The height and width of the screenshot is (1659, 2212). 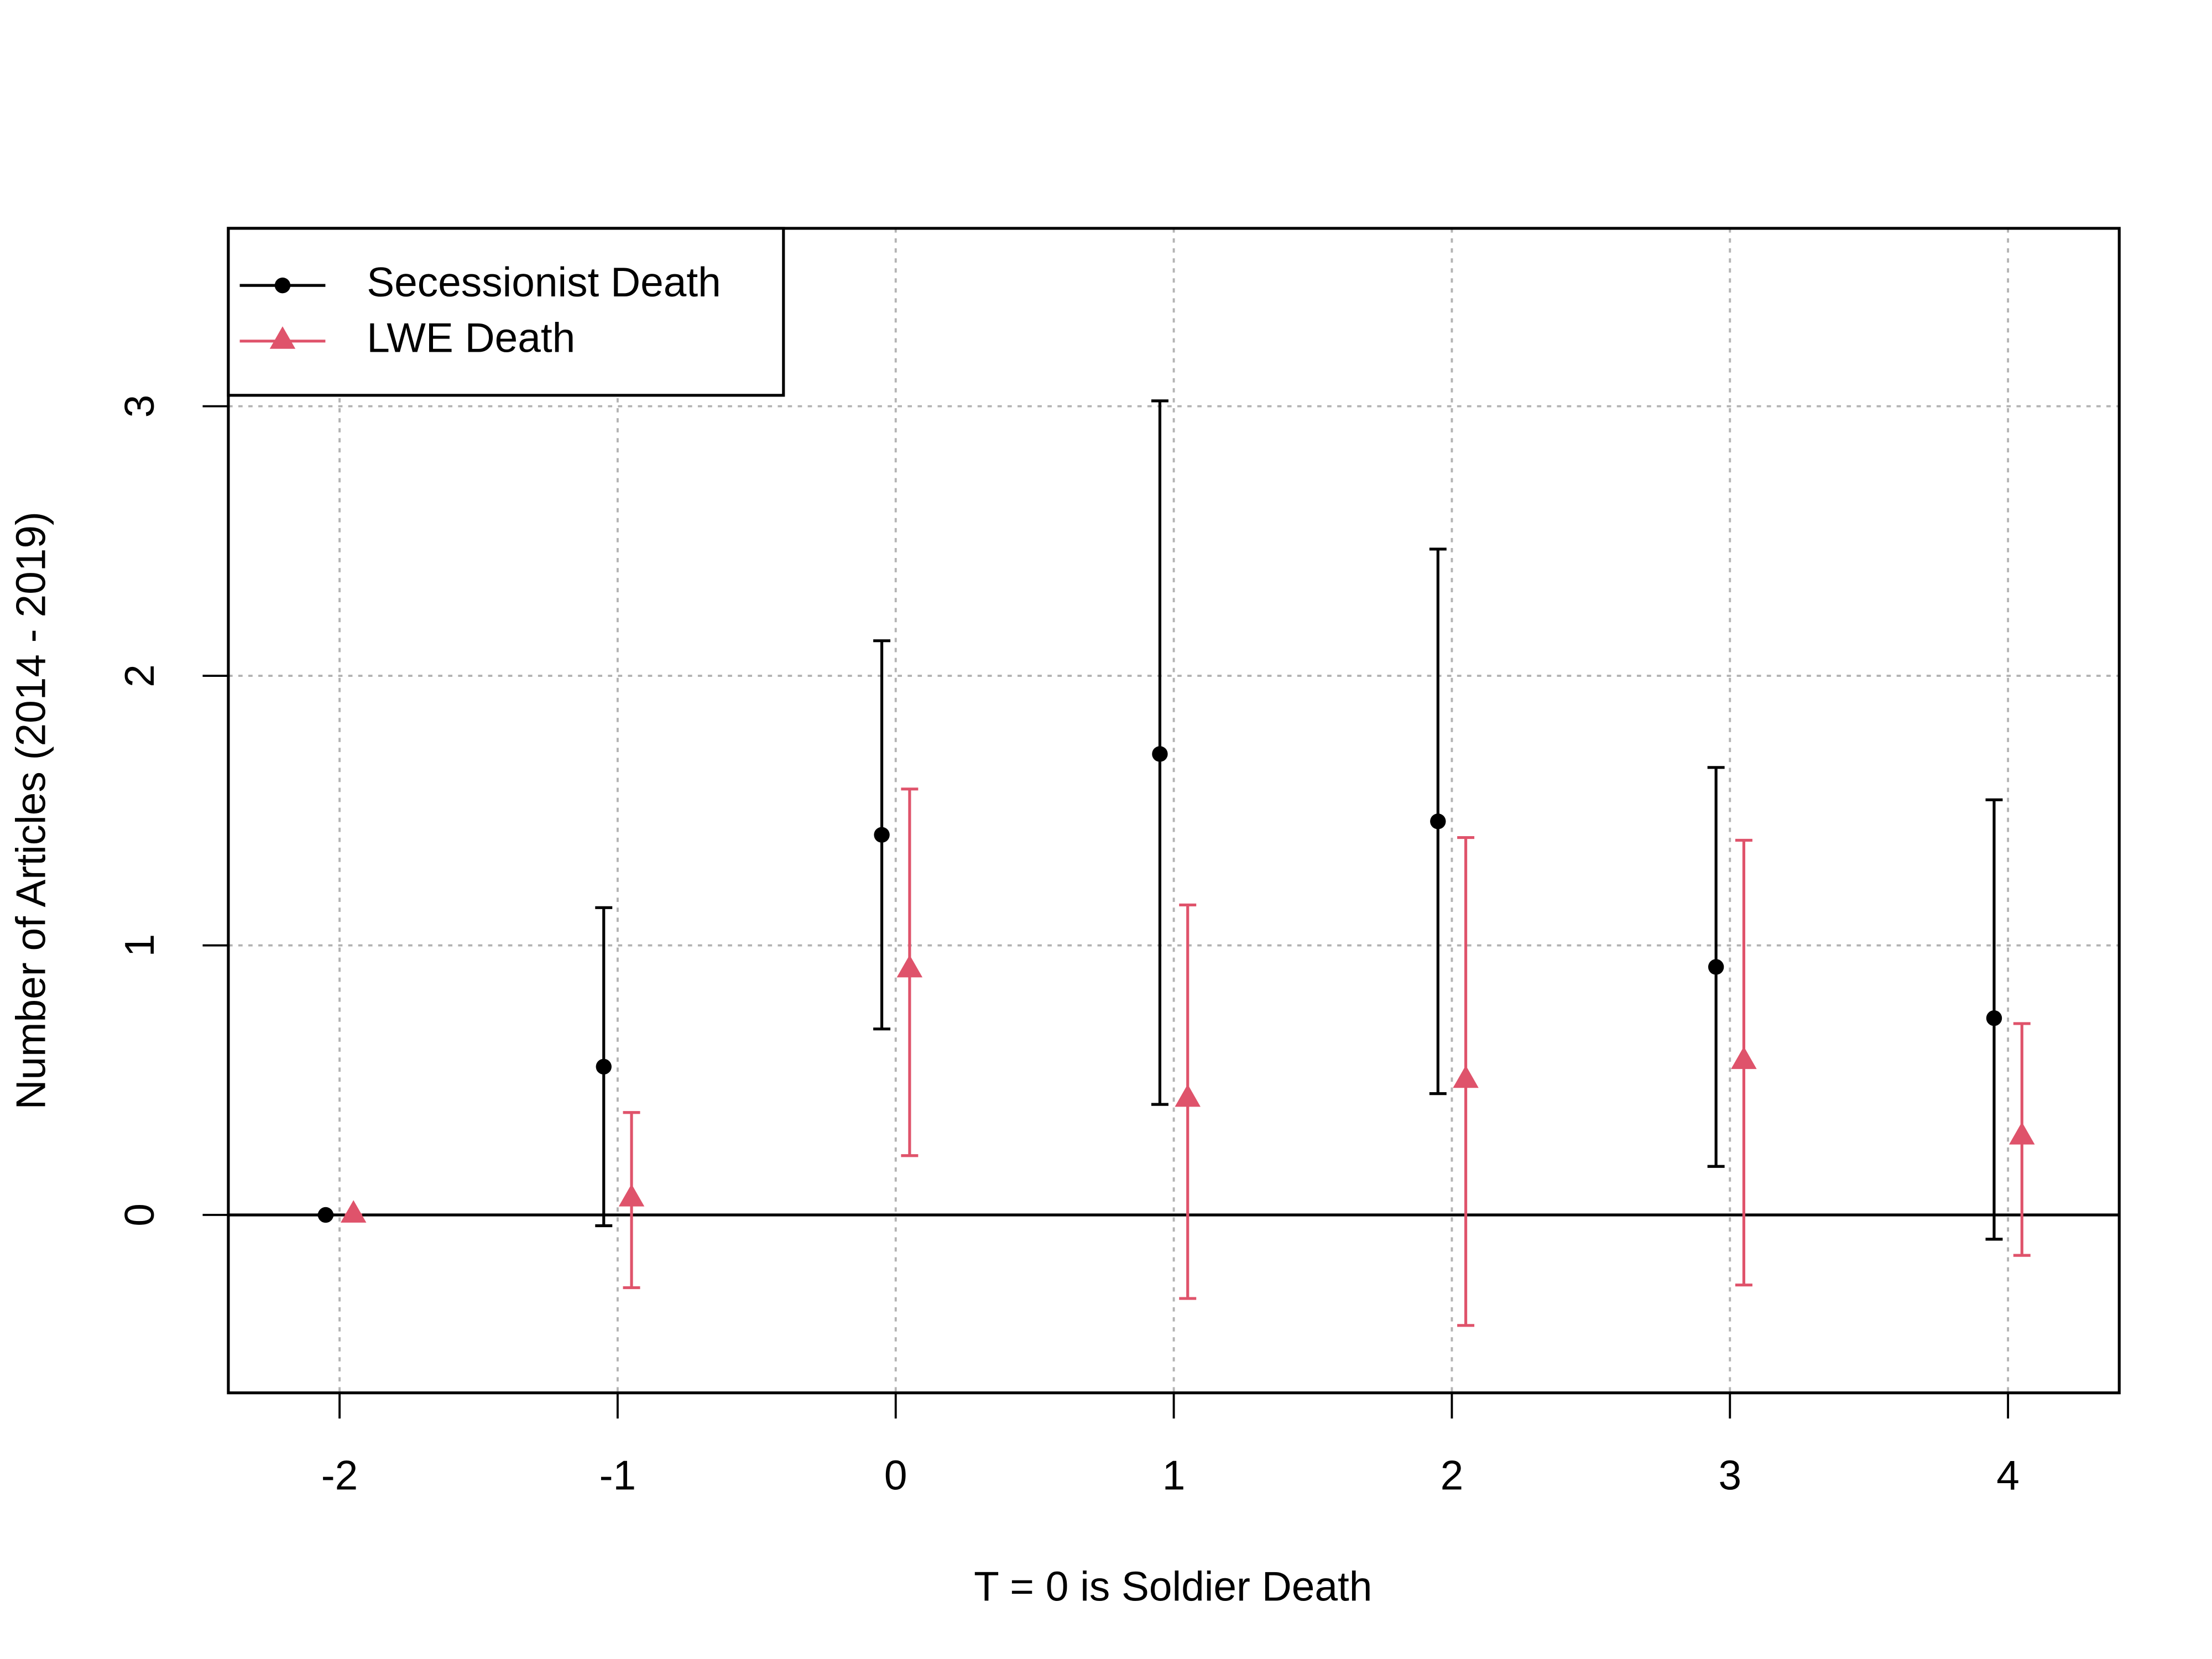 I want to click on x-tick-label: 2, so click(x=1453, y=1475).